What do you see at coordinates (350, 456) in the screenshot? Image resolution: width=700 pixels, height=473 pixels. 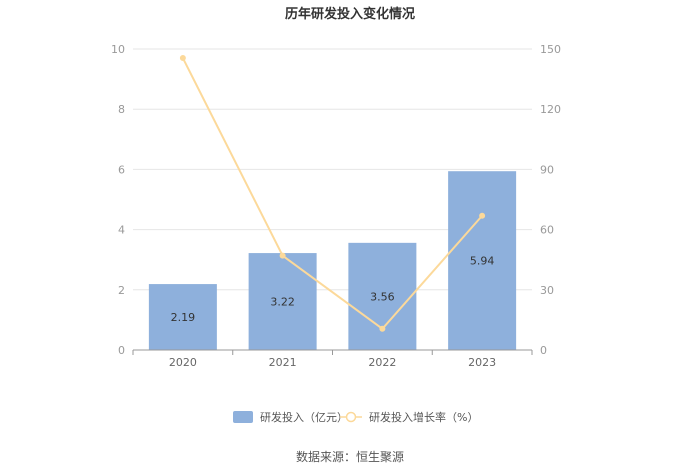 I see `source-note: 数据来源：恒生聚源` at bounding box center [350, 456].